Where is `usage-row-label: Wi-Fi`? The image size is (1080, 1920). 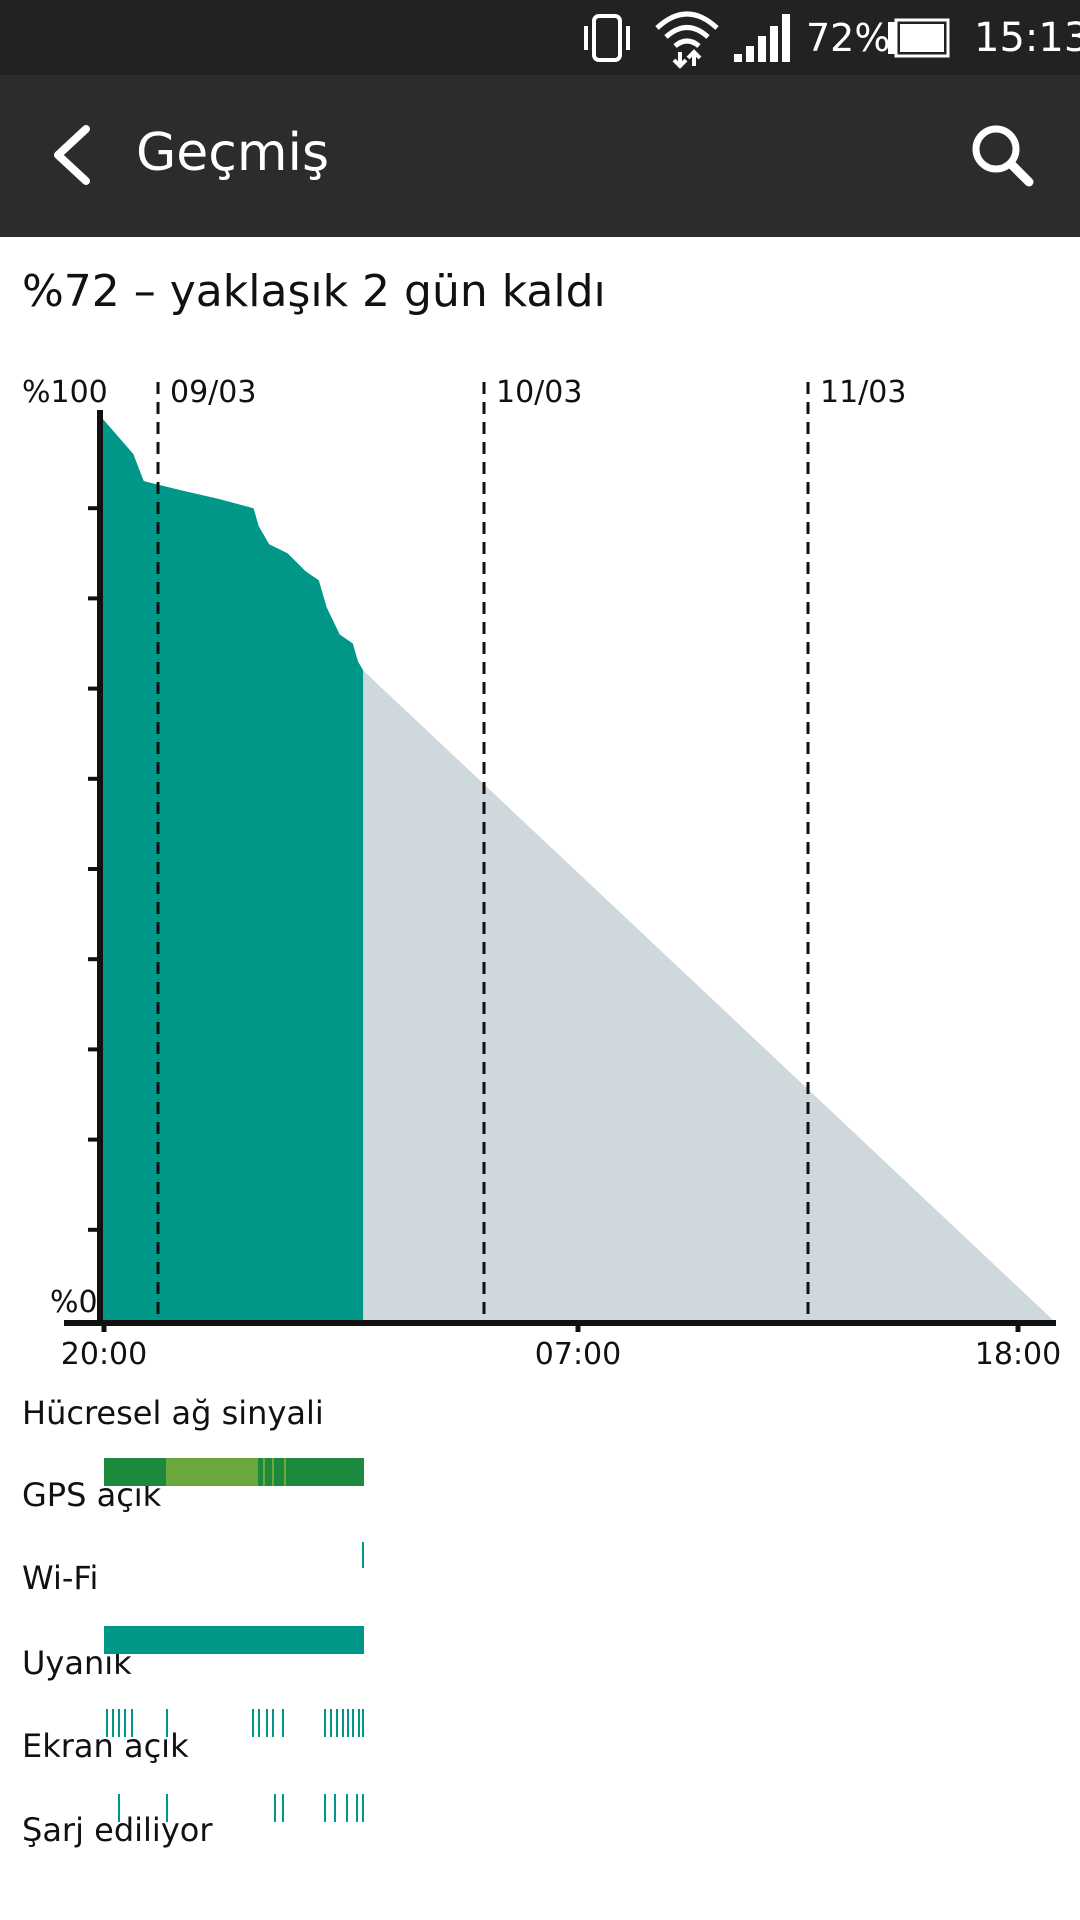 usage-row-label: Wi-Fi is located at coordinates (60, 1578).